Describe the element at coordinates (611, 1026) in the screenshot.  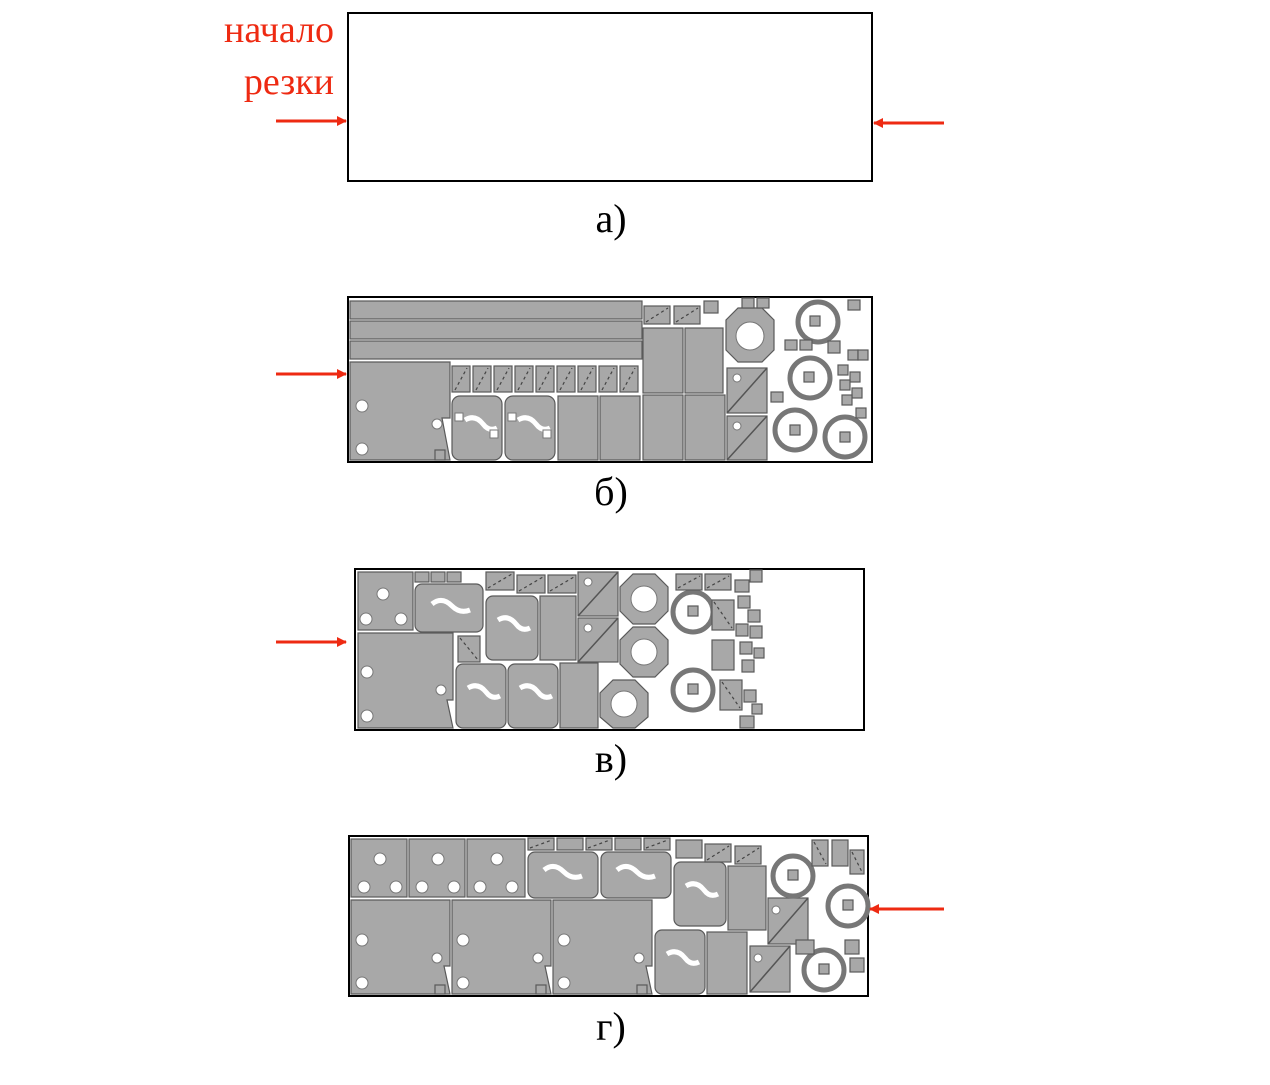
I see `caption-g: г)` at that location.